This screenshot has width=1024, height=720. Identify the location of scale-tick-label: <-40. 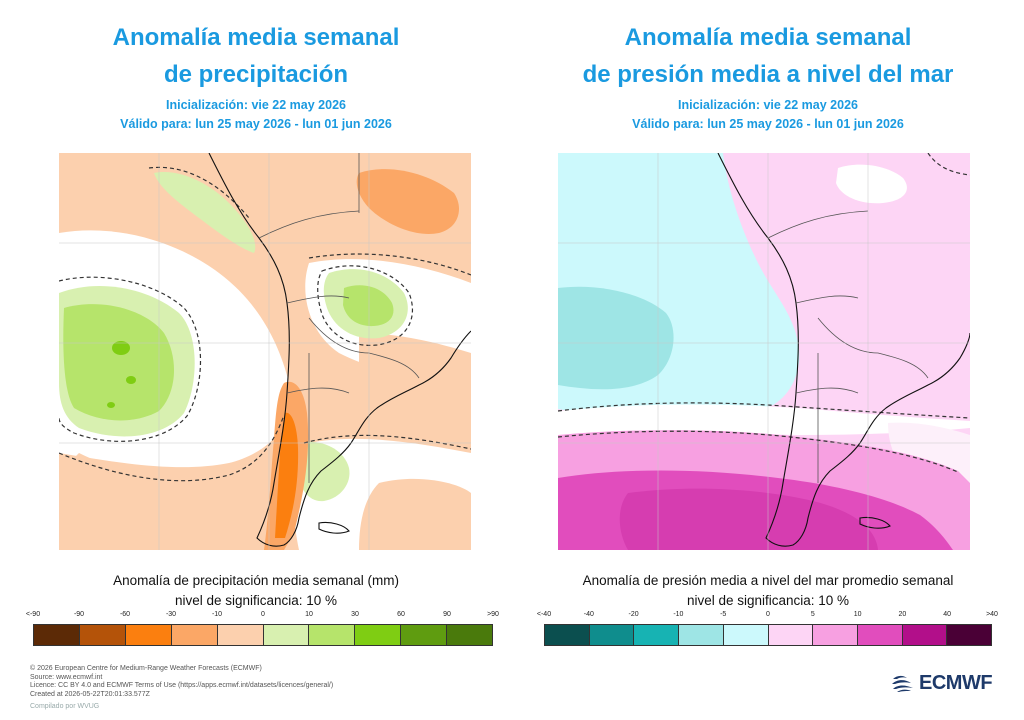
(544, 614).